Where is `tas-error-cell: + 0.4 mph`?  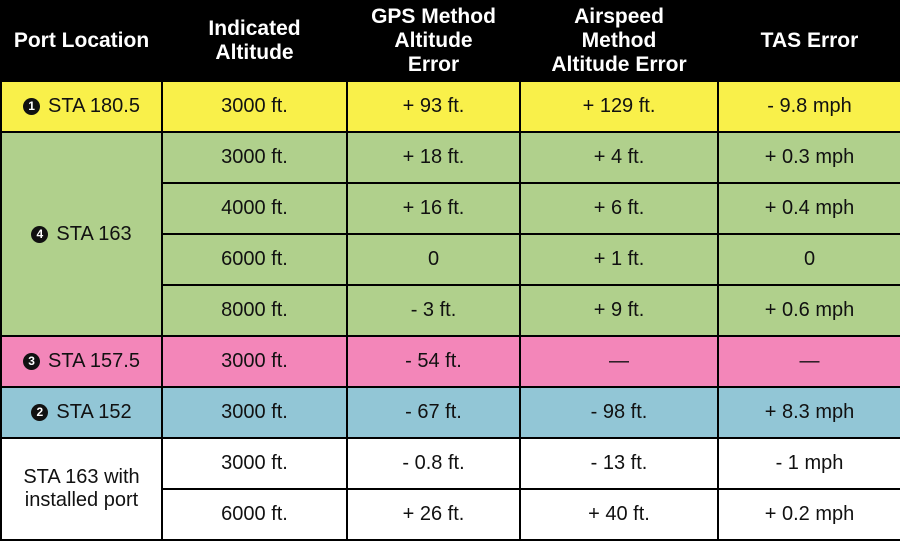
tas-error-cell: + 0.4 mph is located at coordinates (808, 208).